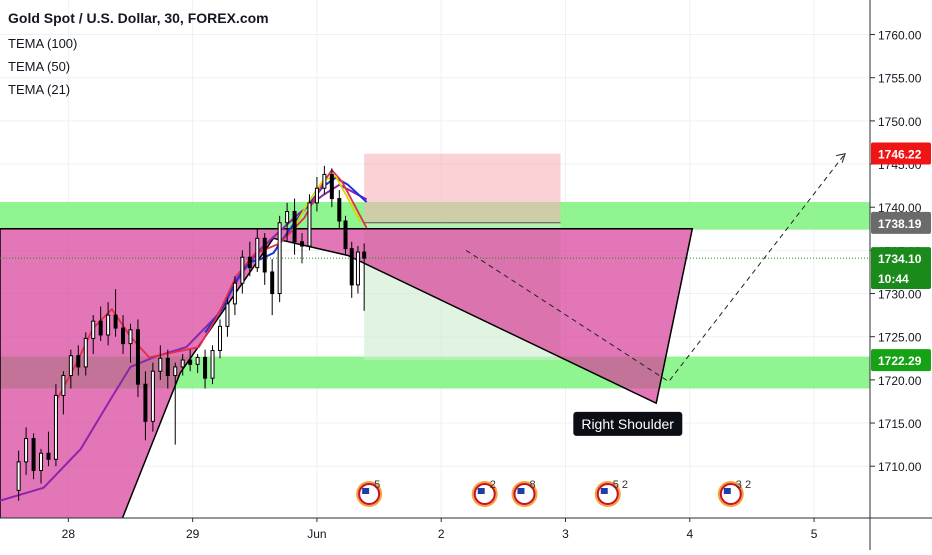 This screenshot has height=555, width=932. What do you see at coordinates (39, 66) in the screenshot?
I see `legend-tema-50: TEMA (50)` at bounding box center [39, 66].